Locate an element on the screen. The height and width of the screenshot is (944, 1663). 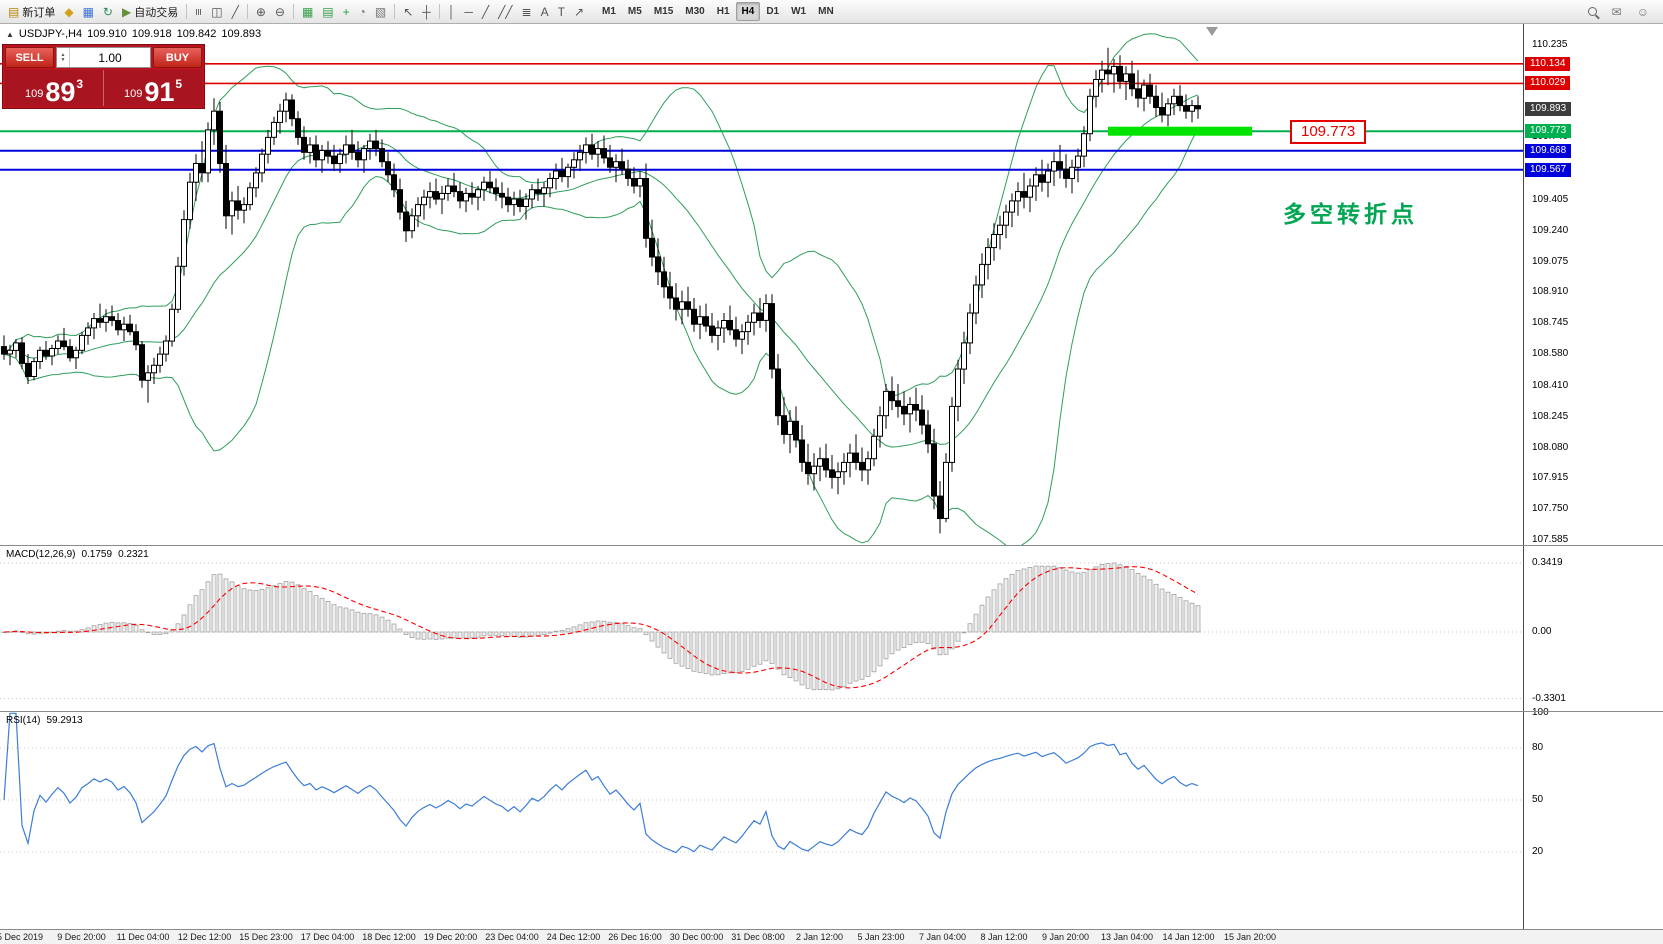
chart-profile-icon: ◆ is located at coordinates (69, 11).